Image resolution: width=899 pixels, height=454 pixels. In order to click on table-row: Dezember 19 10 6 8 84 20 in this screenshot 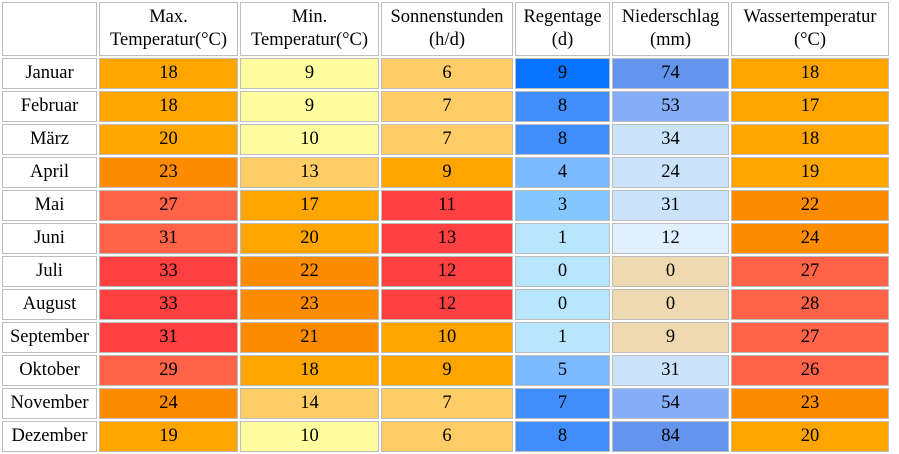, I will do `click(445, 436)`.